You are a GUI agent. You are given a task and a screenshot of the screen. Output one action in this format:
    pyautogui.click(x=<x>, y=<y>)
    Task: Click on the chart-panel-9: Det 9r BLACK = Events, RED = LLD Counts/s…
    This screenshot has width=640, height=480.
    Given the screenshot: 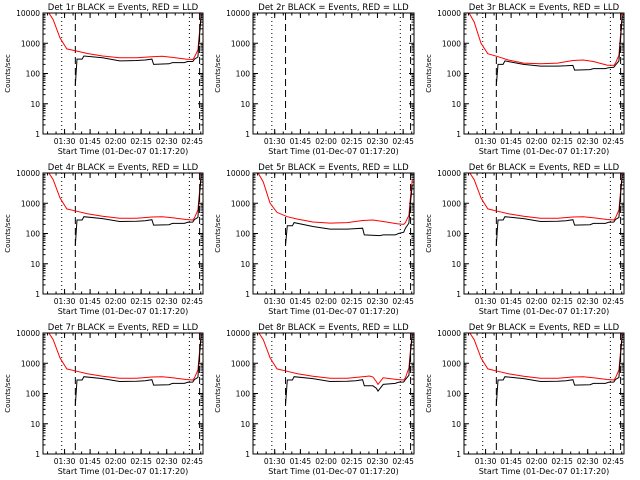 What is the action you would take?
    pyautogui.click(x=525, y=399)
    